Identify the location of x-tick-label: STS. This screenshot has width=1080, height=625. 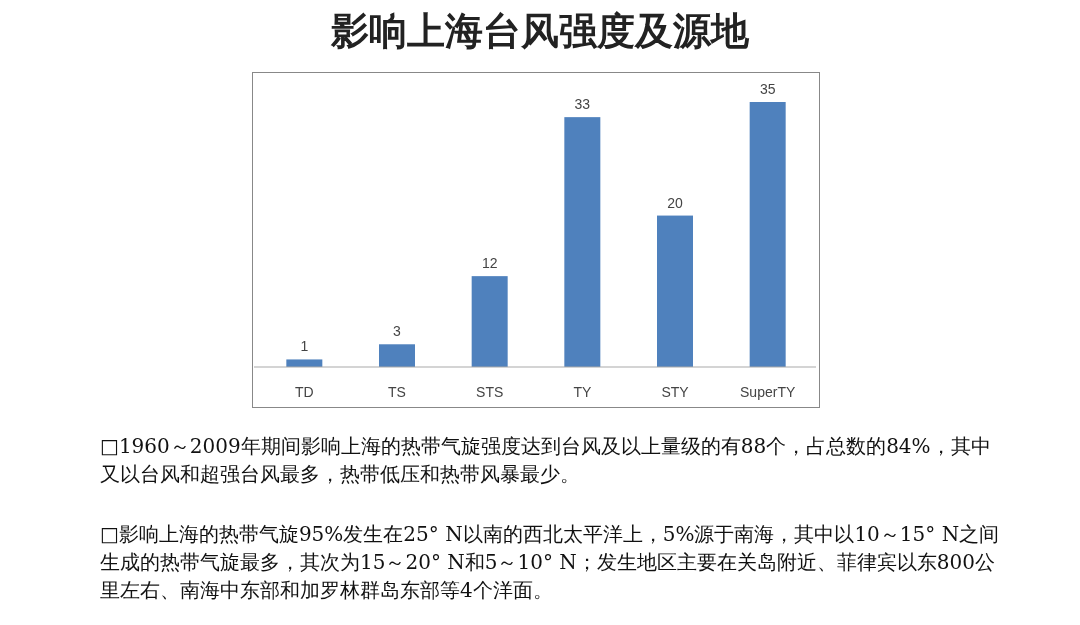
(490, 392).